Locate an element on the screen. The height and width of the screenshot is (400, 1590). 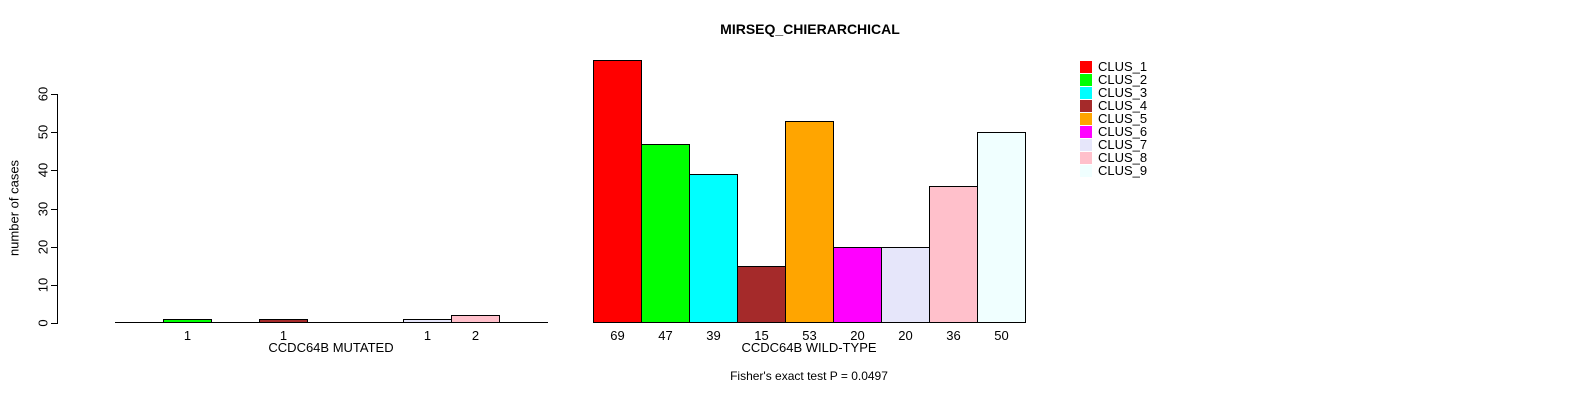
y-tick-label: 10 is located at coordinates (43, 285).